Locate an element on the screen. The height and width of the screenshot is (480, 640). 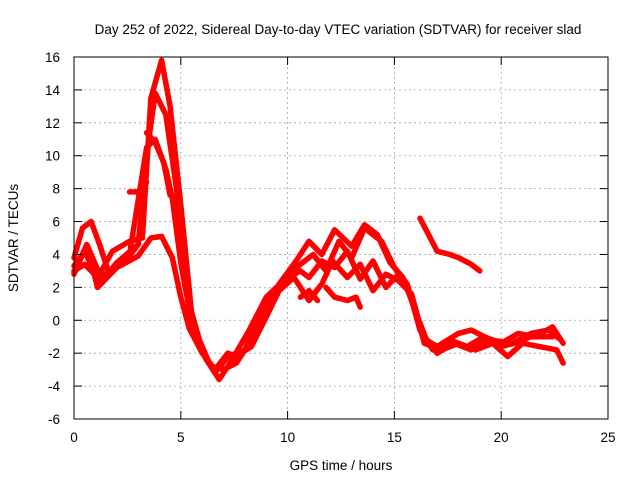
x-tick-label: 20 is located at coordinates (501, 437).